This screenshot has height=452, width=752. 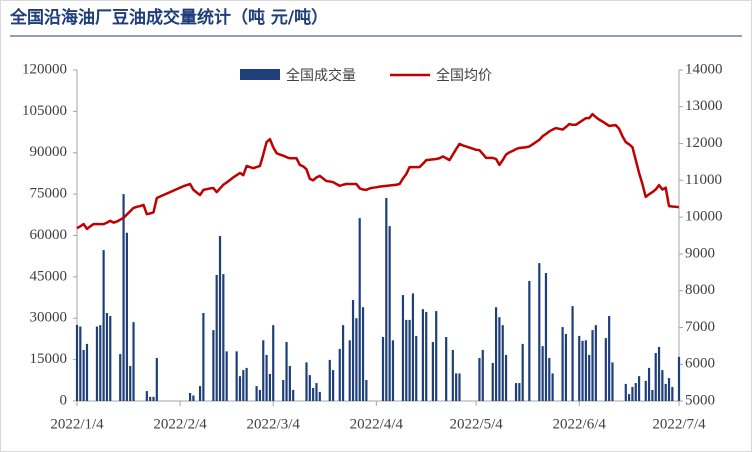 What do you see at coordinates (704, 69) in the screenshot?
I see `y2-tick-label: 14000` at bounding box center [704, 69].